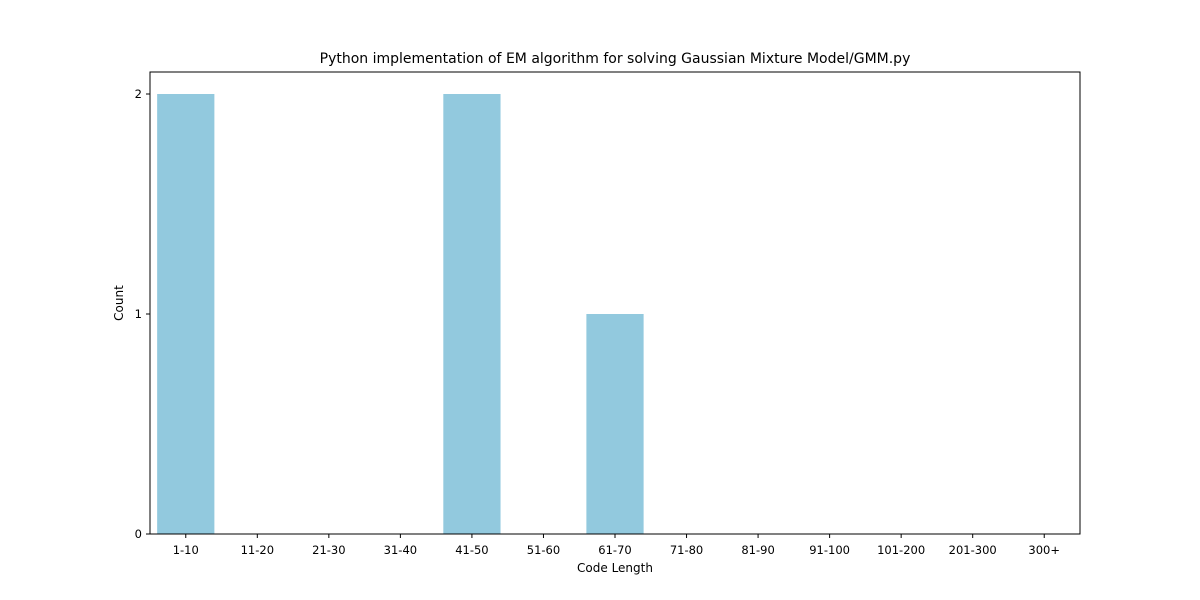  Describe the element at coordinates (543, 550) in the screenshot. I see `x-tick-label: 51-60` at that location.